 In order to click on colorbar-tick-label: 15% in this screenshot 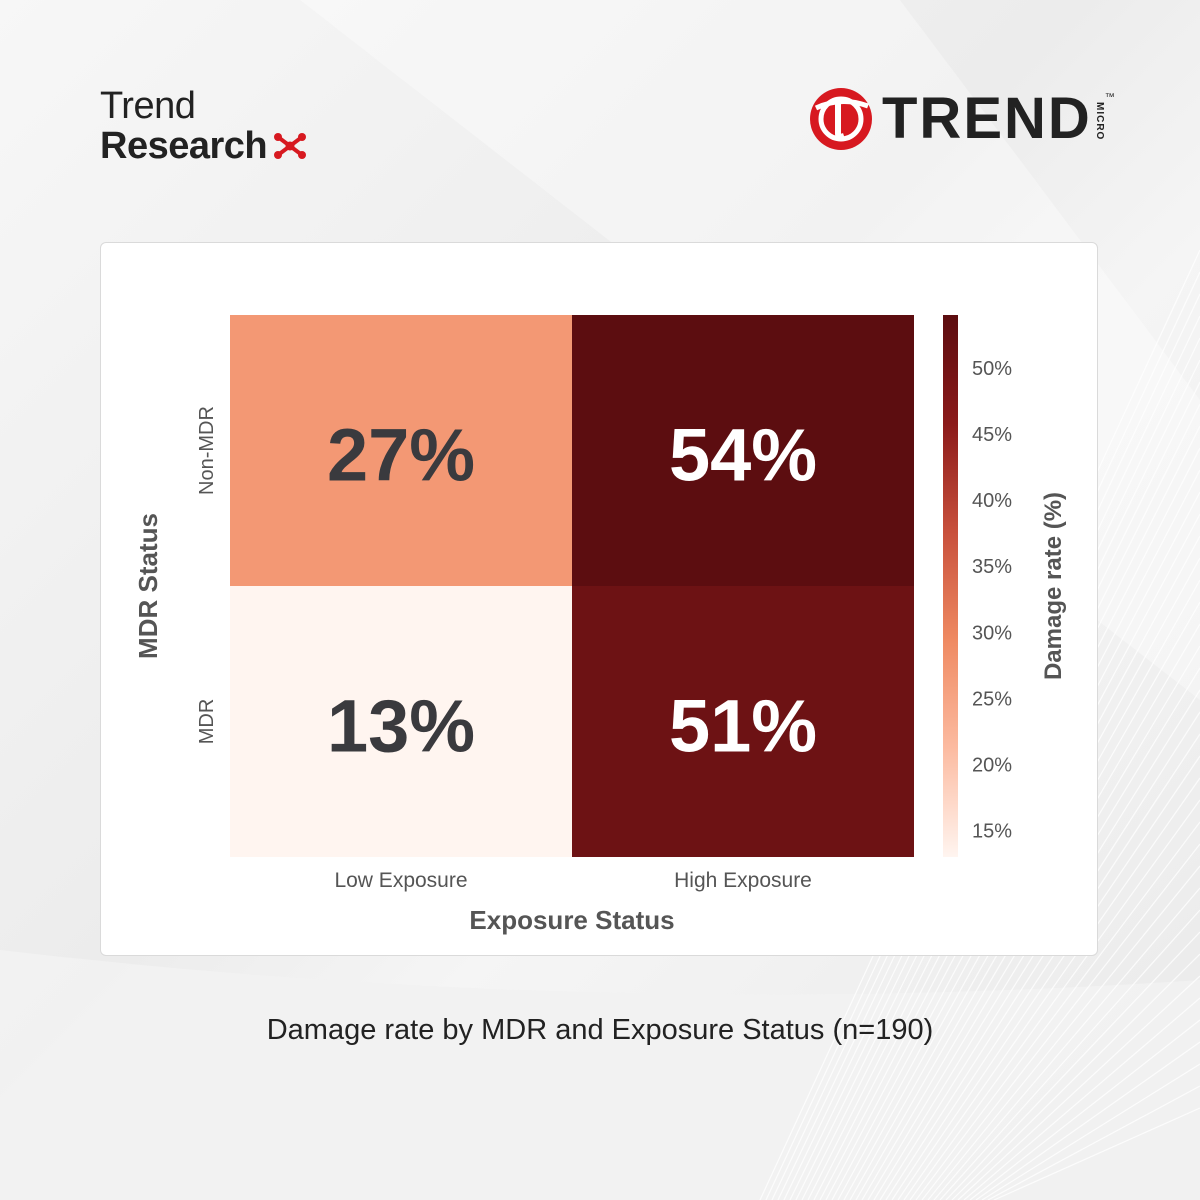, I will do `click(992, 832)`.